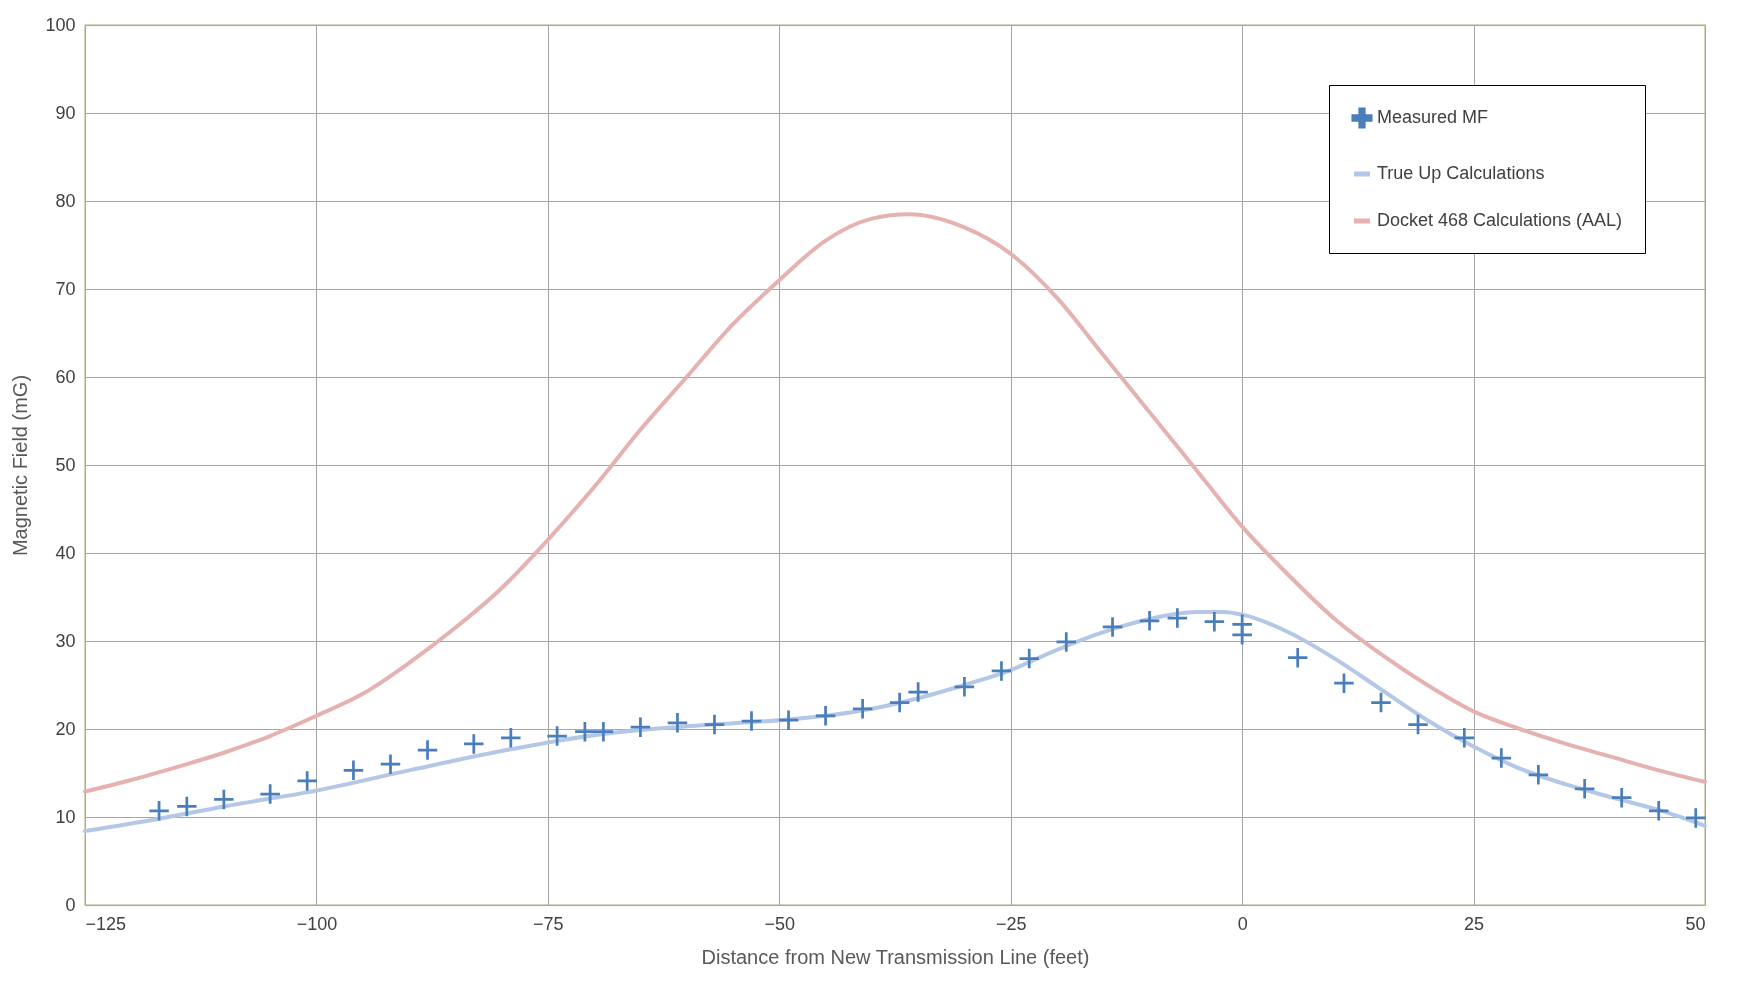 The width and height of the screenshot is (1748, 981). Describe the element at coordinates (70, 904) in the screenshot. I see `y-tick-label: 0` at that location.